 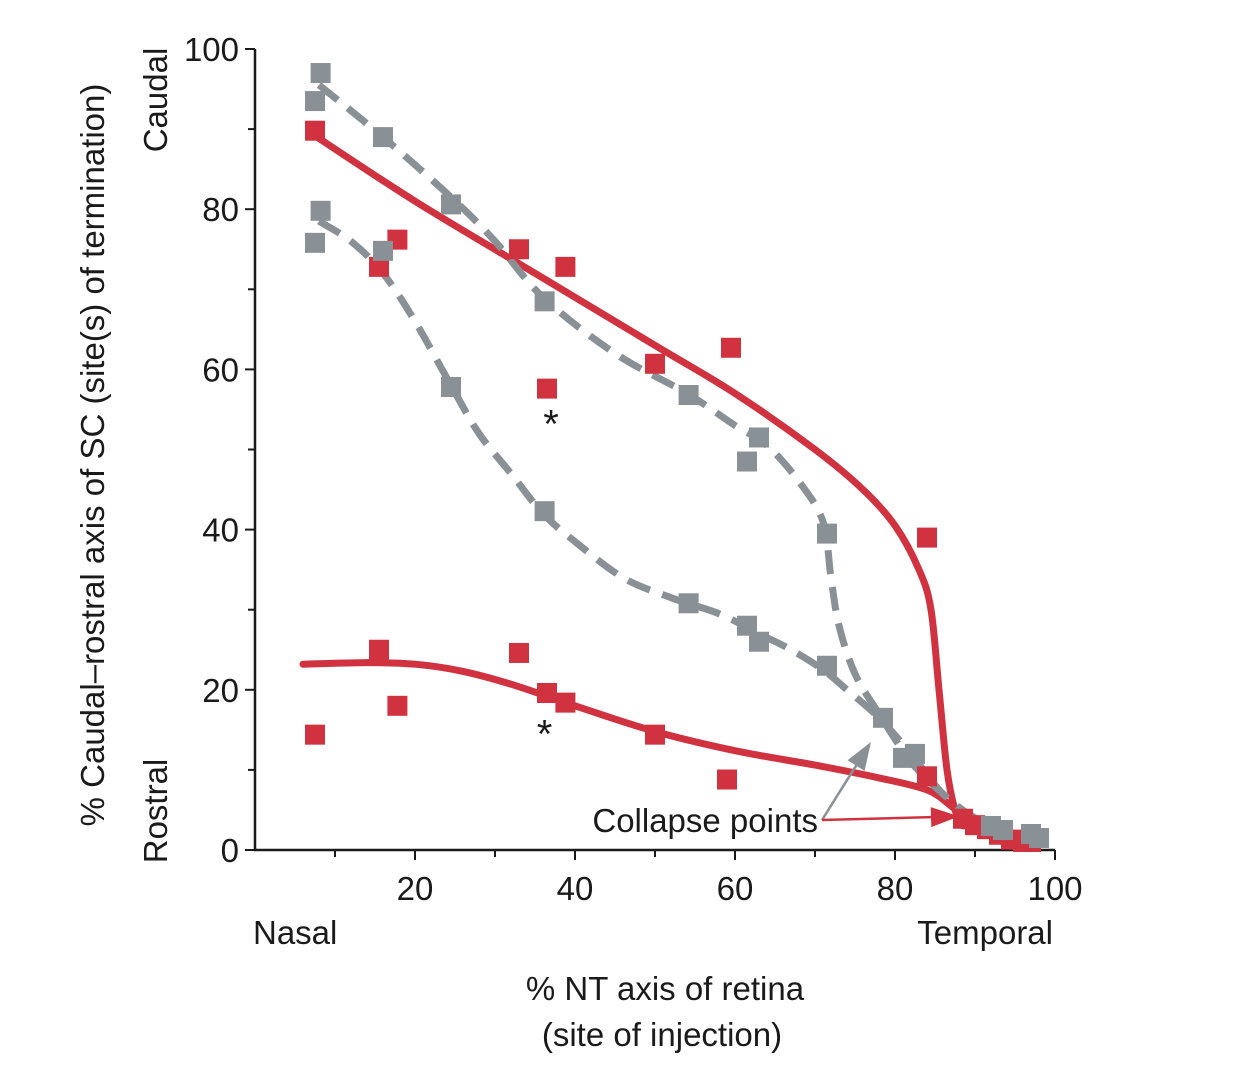 I want to click on y-tick-label: 60, so click(x=220, y=369).